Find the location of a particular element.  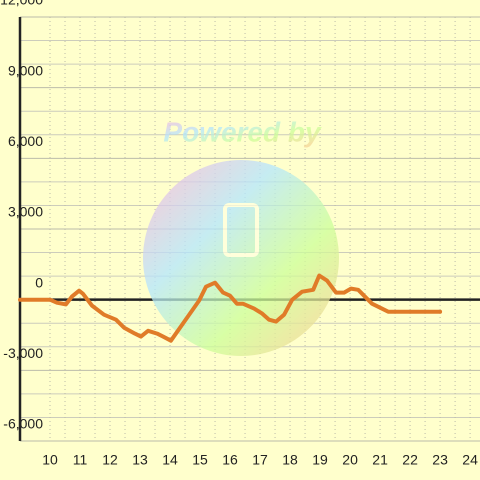

x-tick-label: 13 is located at coordinates (140, 460).